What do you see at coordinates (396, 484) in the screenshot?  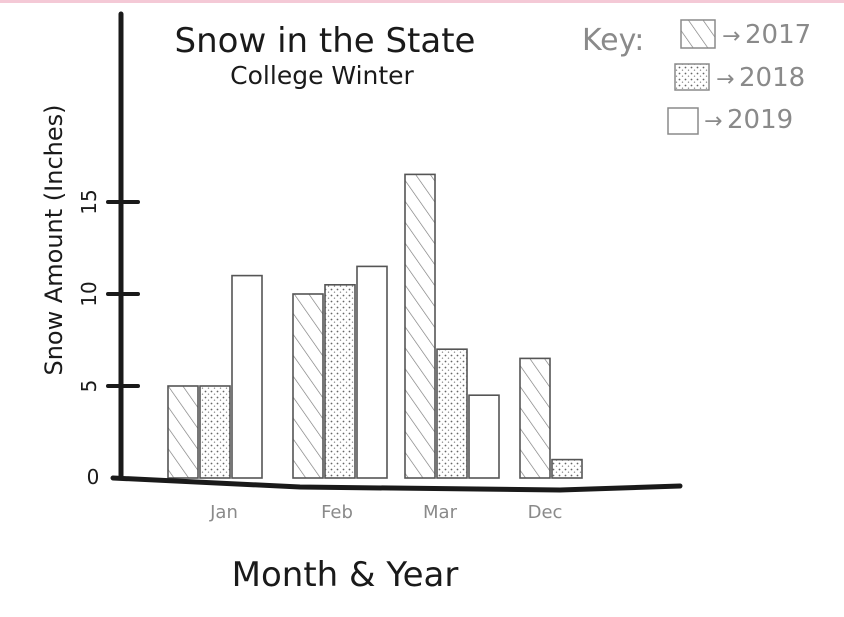 I see `x-axis-line` at bounding box center [396, 484].